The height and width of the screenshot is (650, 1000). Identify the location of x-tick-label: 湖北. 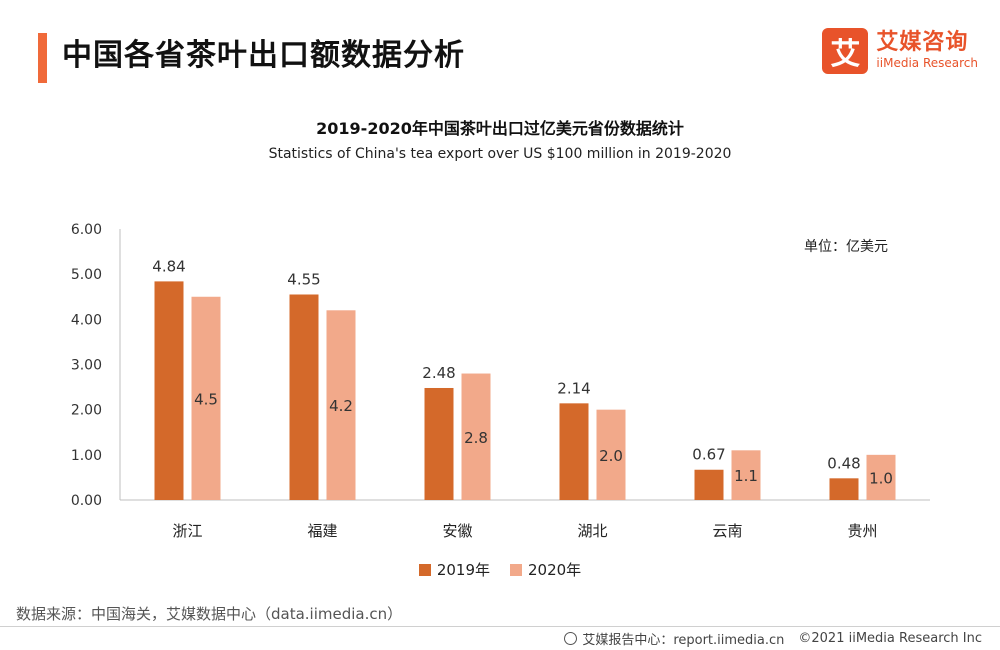
(592, 531).